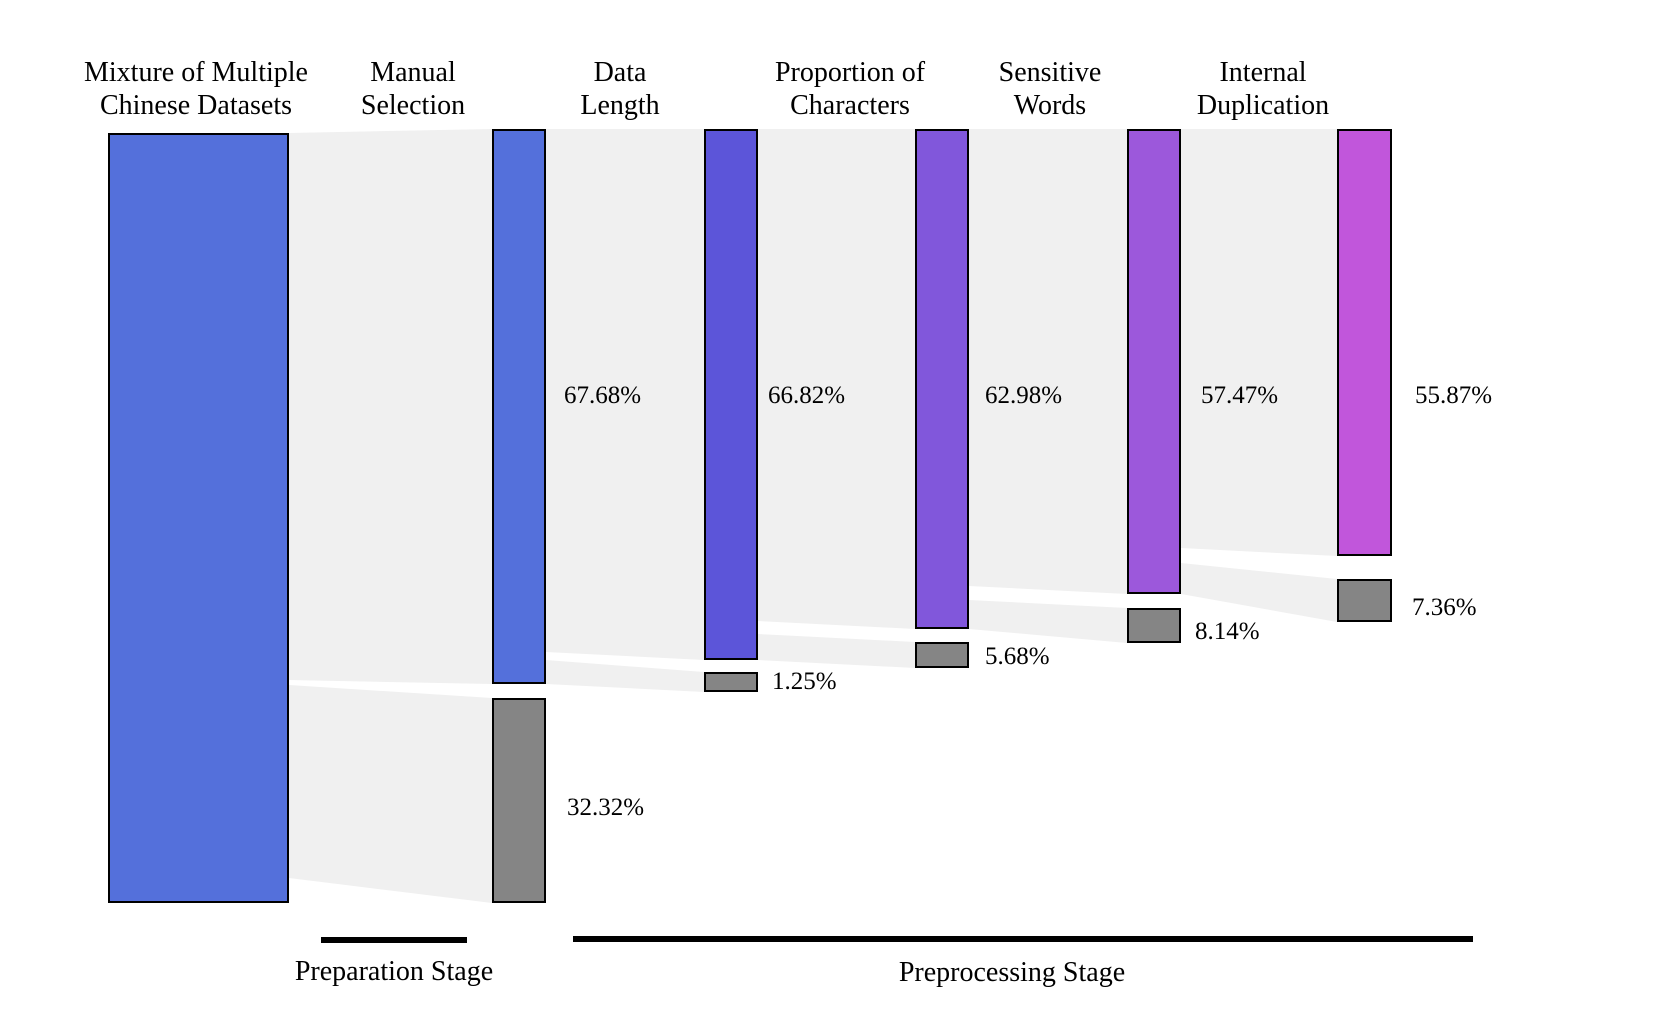  I want to click on flow-sensitive-words-removed, so click(1048, 621).